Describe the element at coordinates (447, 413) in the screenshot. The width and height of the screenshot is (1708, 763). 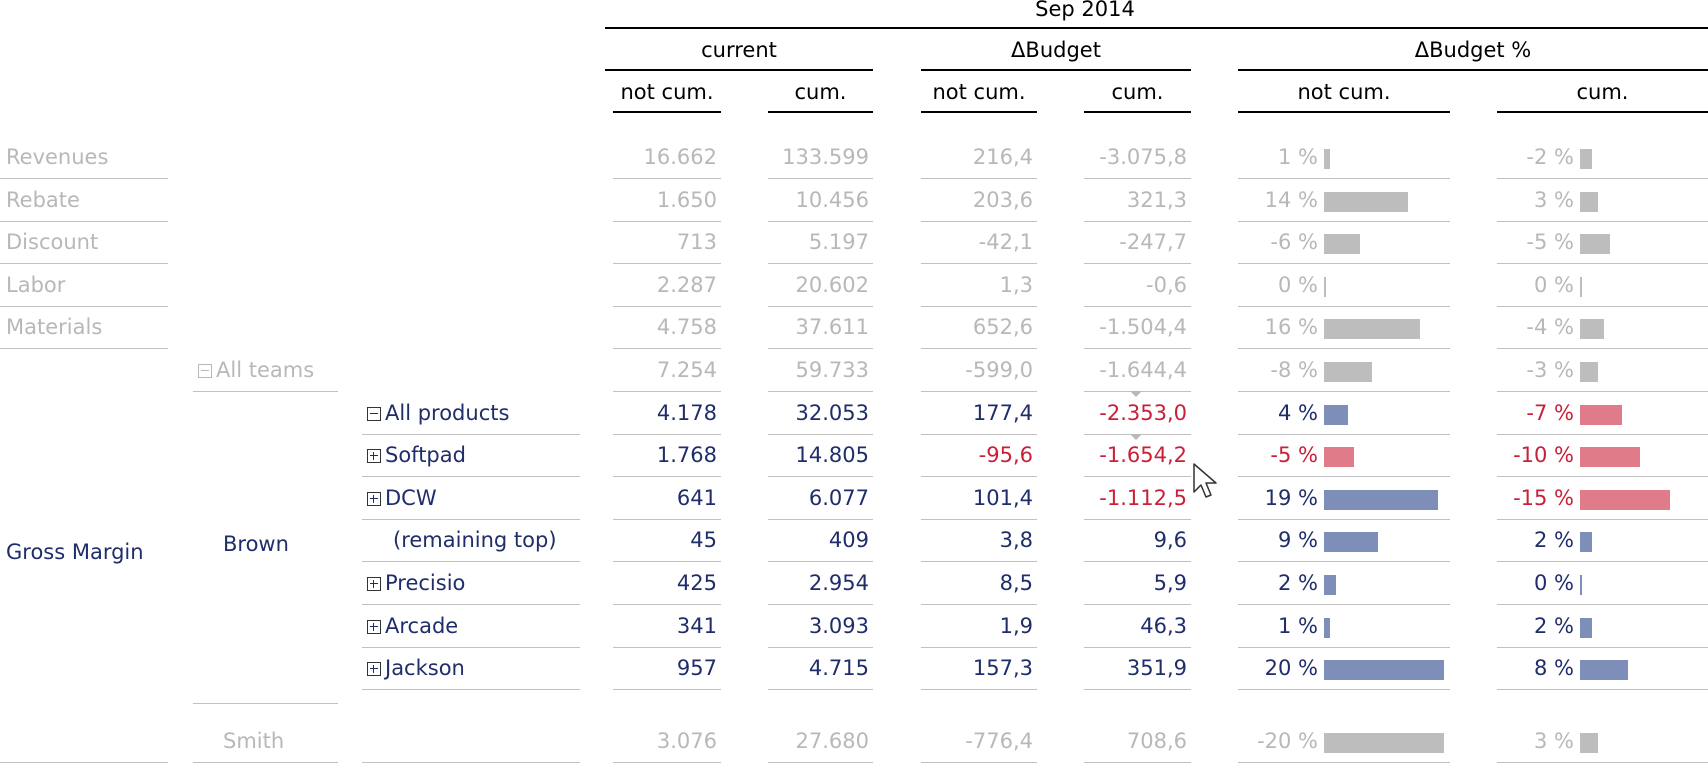
I see `row-product-allproducts-label-text: All products` at that location.